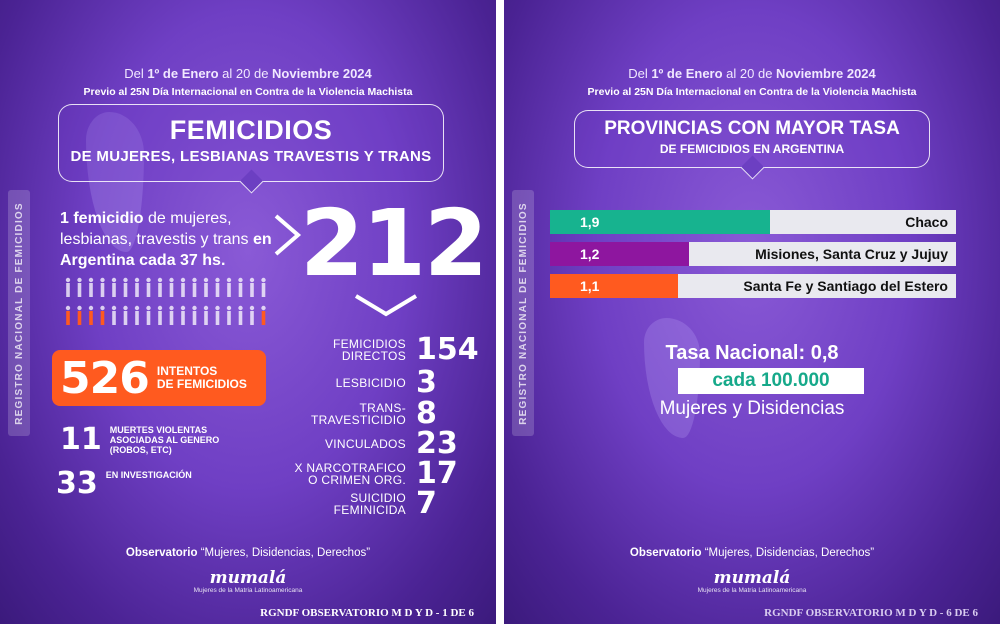 This screenshot has width=1000, height=624. What do you see at coordinates (614, 286) in the screenshot?
I see `rate-bar: 1,1` at bounding box center [614, 286].